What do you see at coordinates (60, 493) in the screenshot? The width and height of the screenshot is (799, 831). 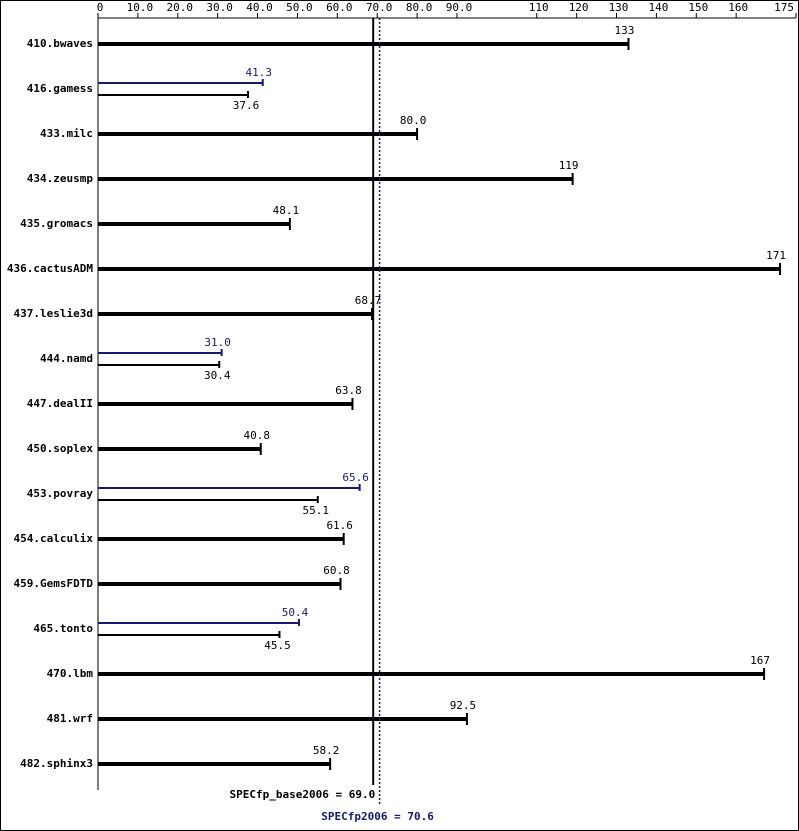 I see `category-label: 453.povray` at bounding box center [60, 493].